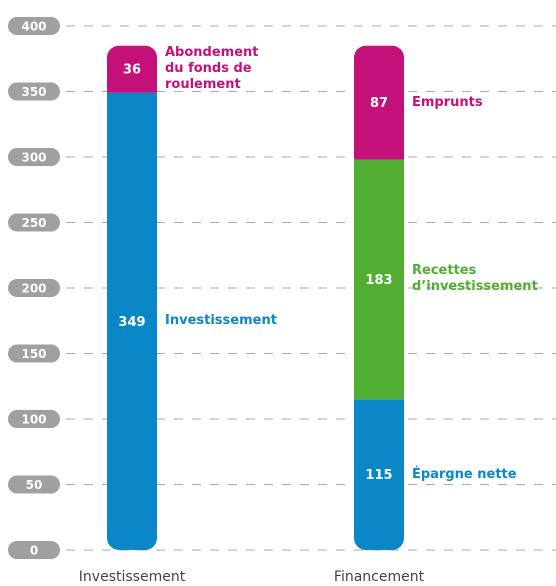 Image resolution: width=556 pixels, height=586 pixels. Describe the element at coordinates (221, 321) in the screenshot. I see `series-label: Investissement` at that location.